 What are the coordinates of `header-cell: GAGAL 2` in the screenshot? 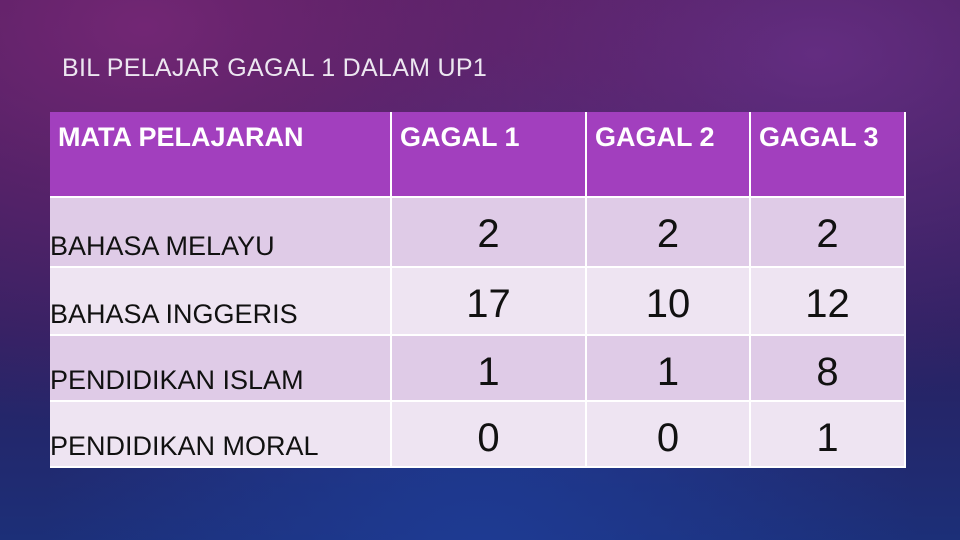 It's located at (669, 155).